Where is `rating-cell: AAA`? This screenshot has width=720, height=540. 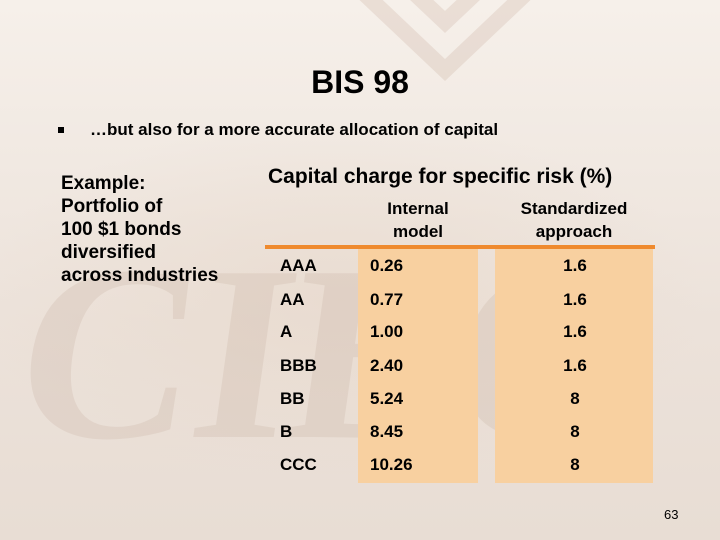
rating-cell: AAA is located at coordinates (298, 265).